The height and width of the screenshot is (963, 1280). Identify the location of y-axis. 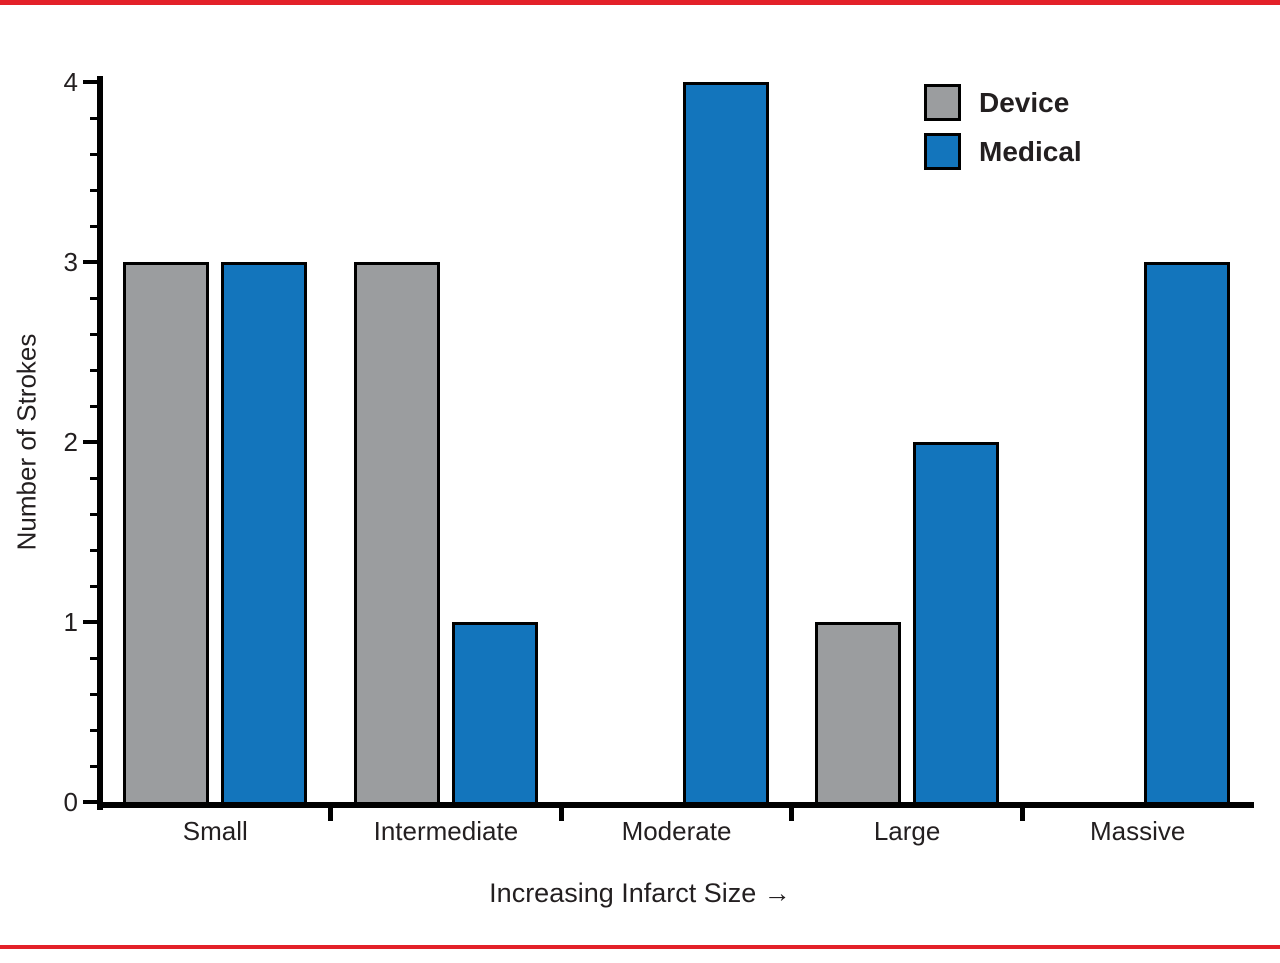
(100, 443).